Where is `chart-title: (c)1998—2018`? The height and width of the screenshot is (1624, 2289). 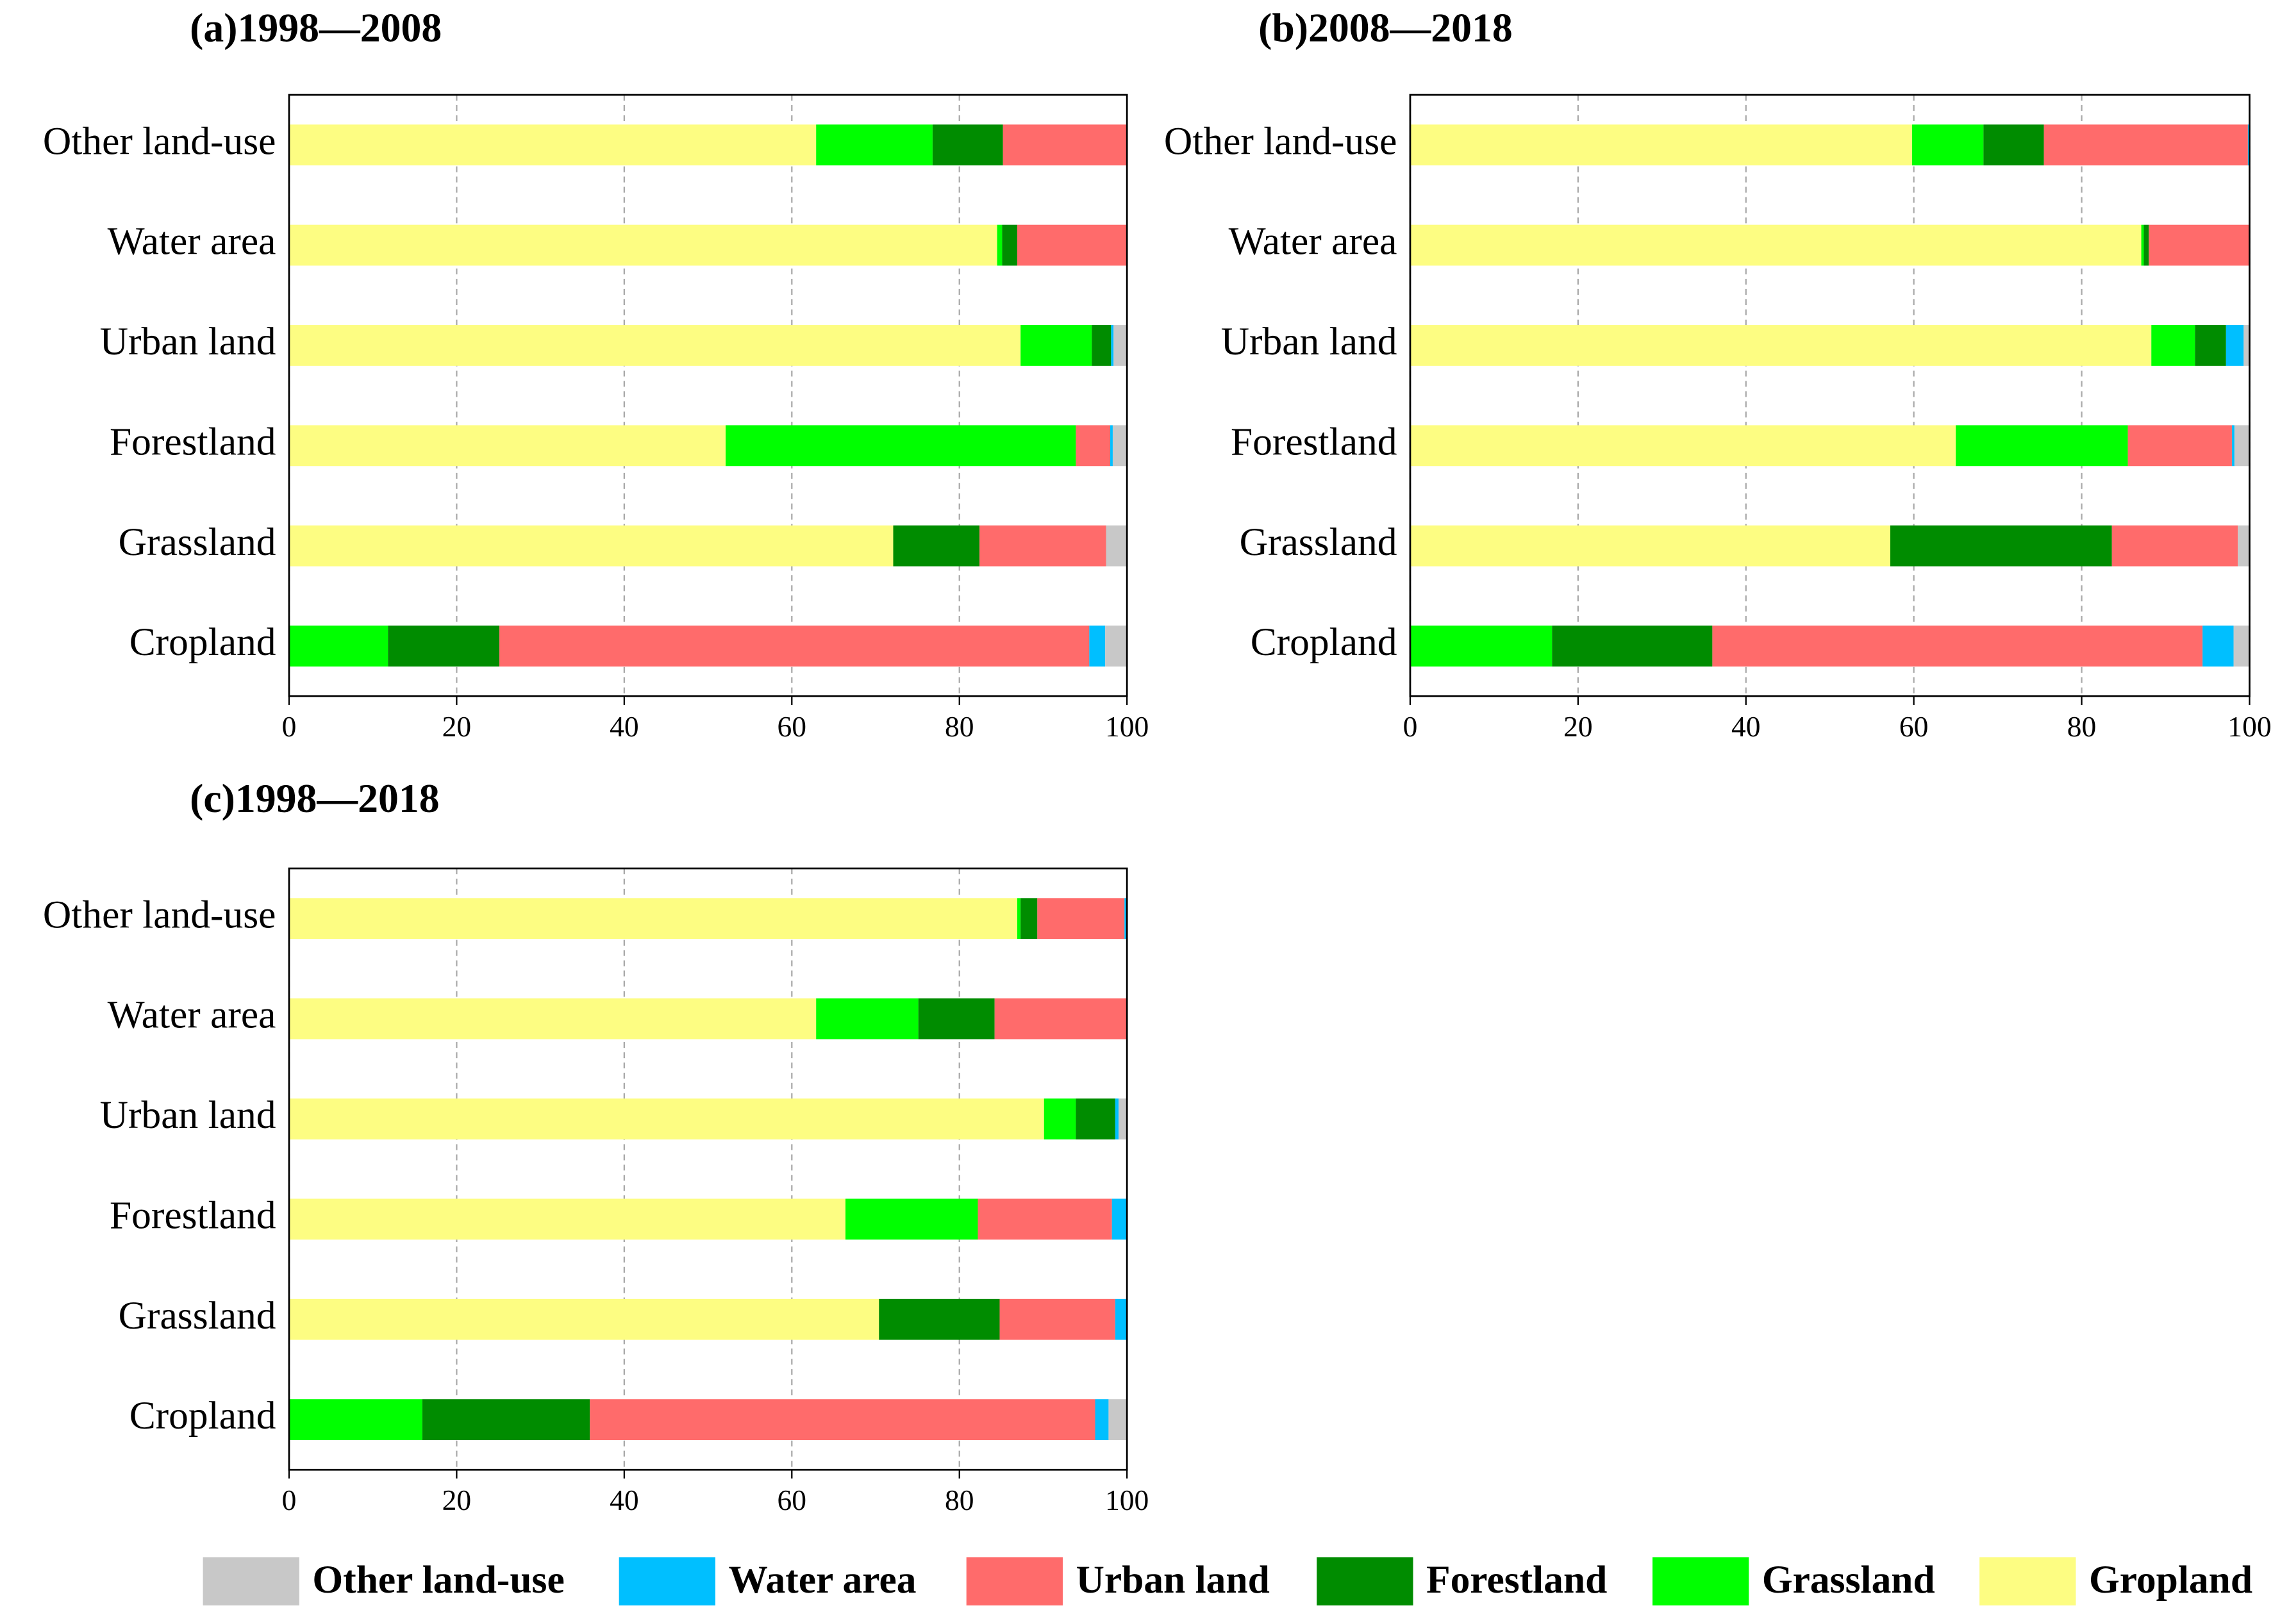
chart-title: (c)1998—2018 is located at coordinates (315, 798).